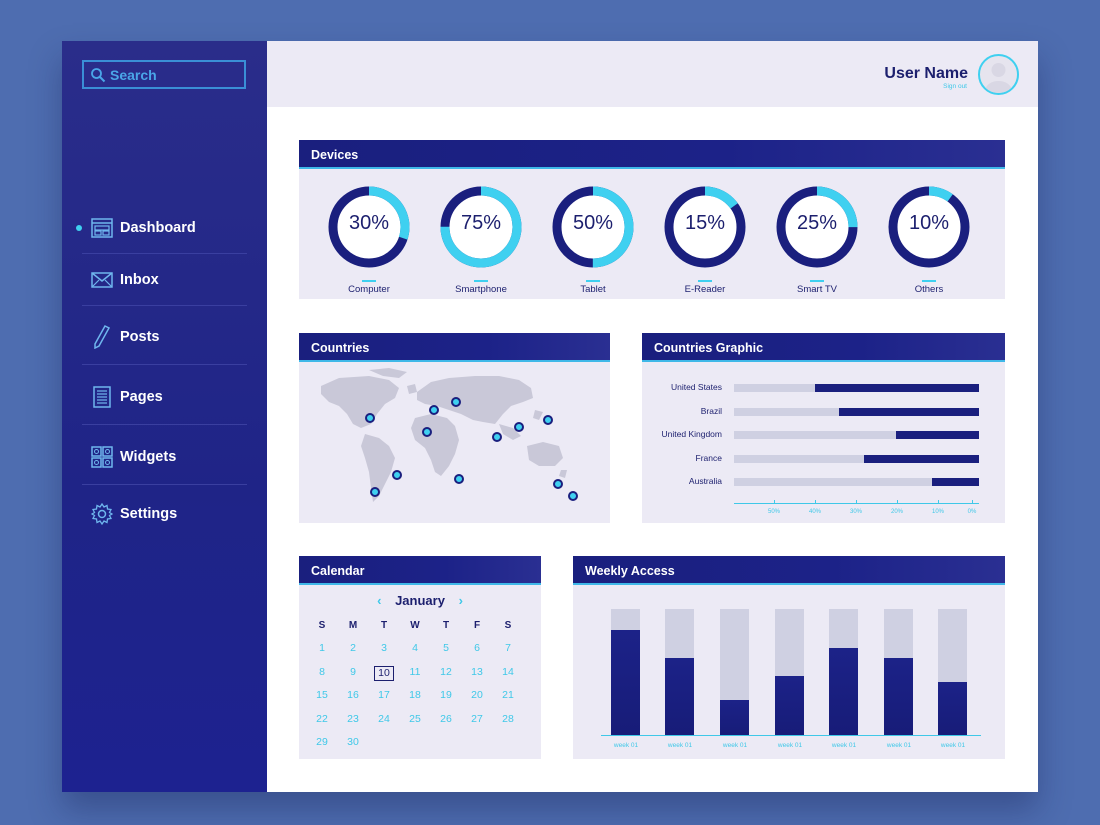 Image resolution: width=1100 pixels, height=825 pixels. What do you see at coordinates (998, 74) in the screenshot?
I see `avatar` at bounding box center [998, 74].